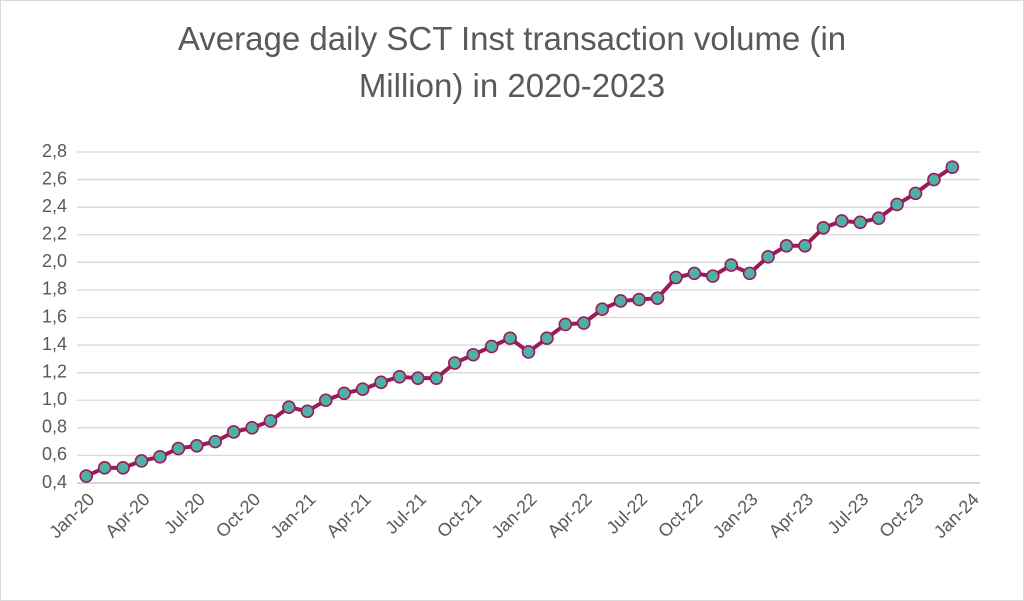 Image resolution: width=1024 pixels, height=601 pixels. What do you see at coordinates (54, 261) in the screenshot?
I see `y-tick-label: 2,0` at bounding box center [54, 261].